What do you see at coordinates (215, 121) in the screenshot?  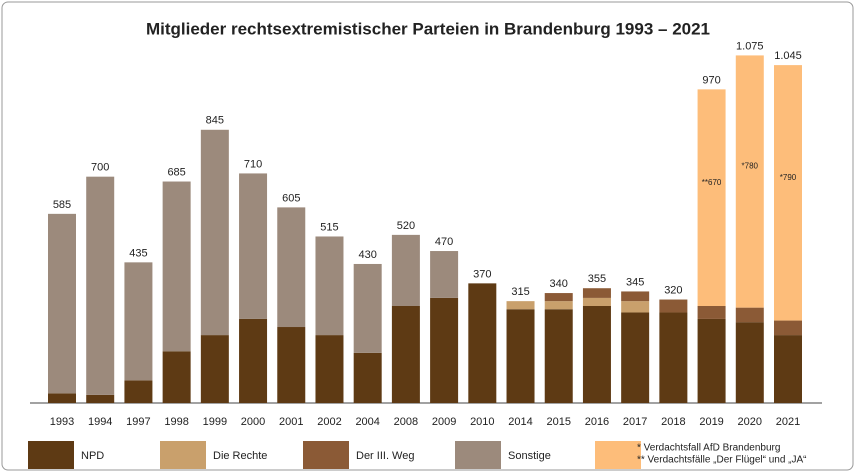 I see `total-label: 845` at bounding box center [215, 121].